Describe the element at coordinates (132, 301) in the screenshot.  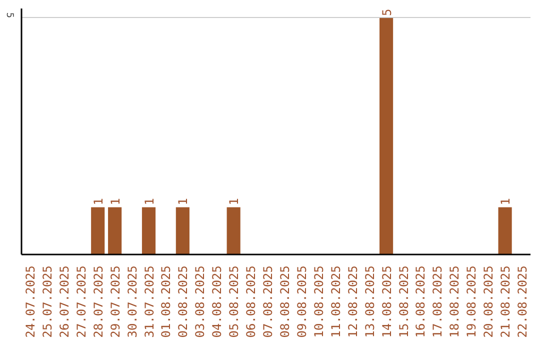
I see `x-tick-label: 30.07.2025` at that location.